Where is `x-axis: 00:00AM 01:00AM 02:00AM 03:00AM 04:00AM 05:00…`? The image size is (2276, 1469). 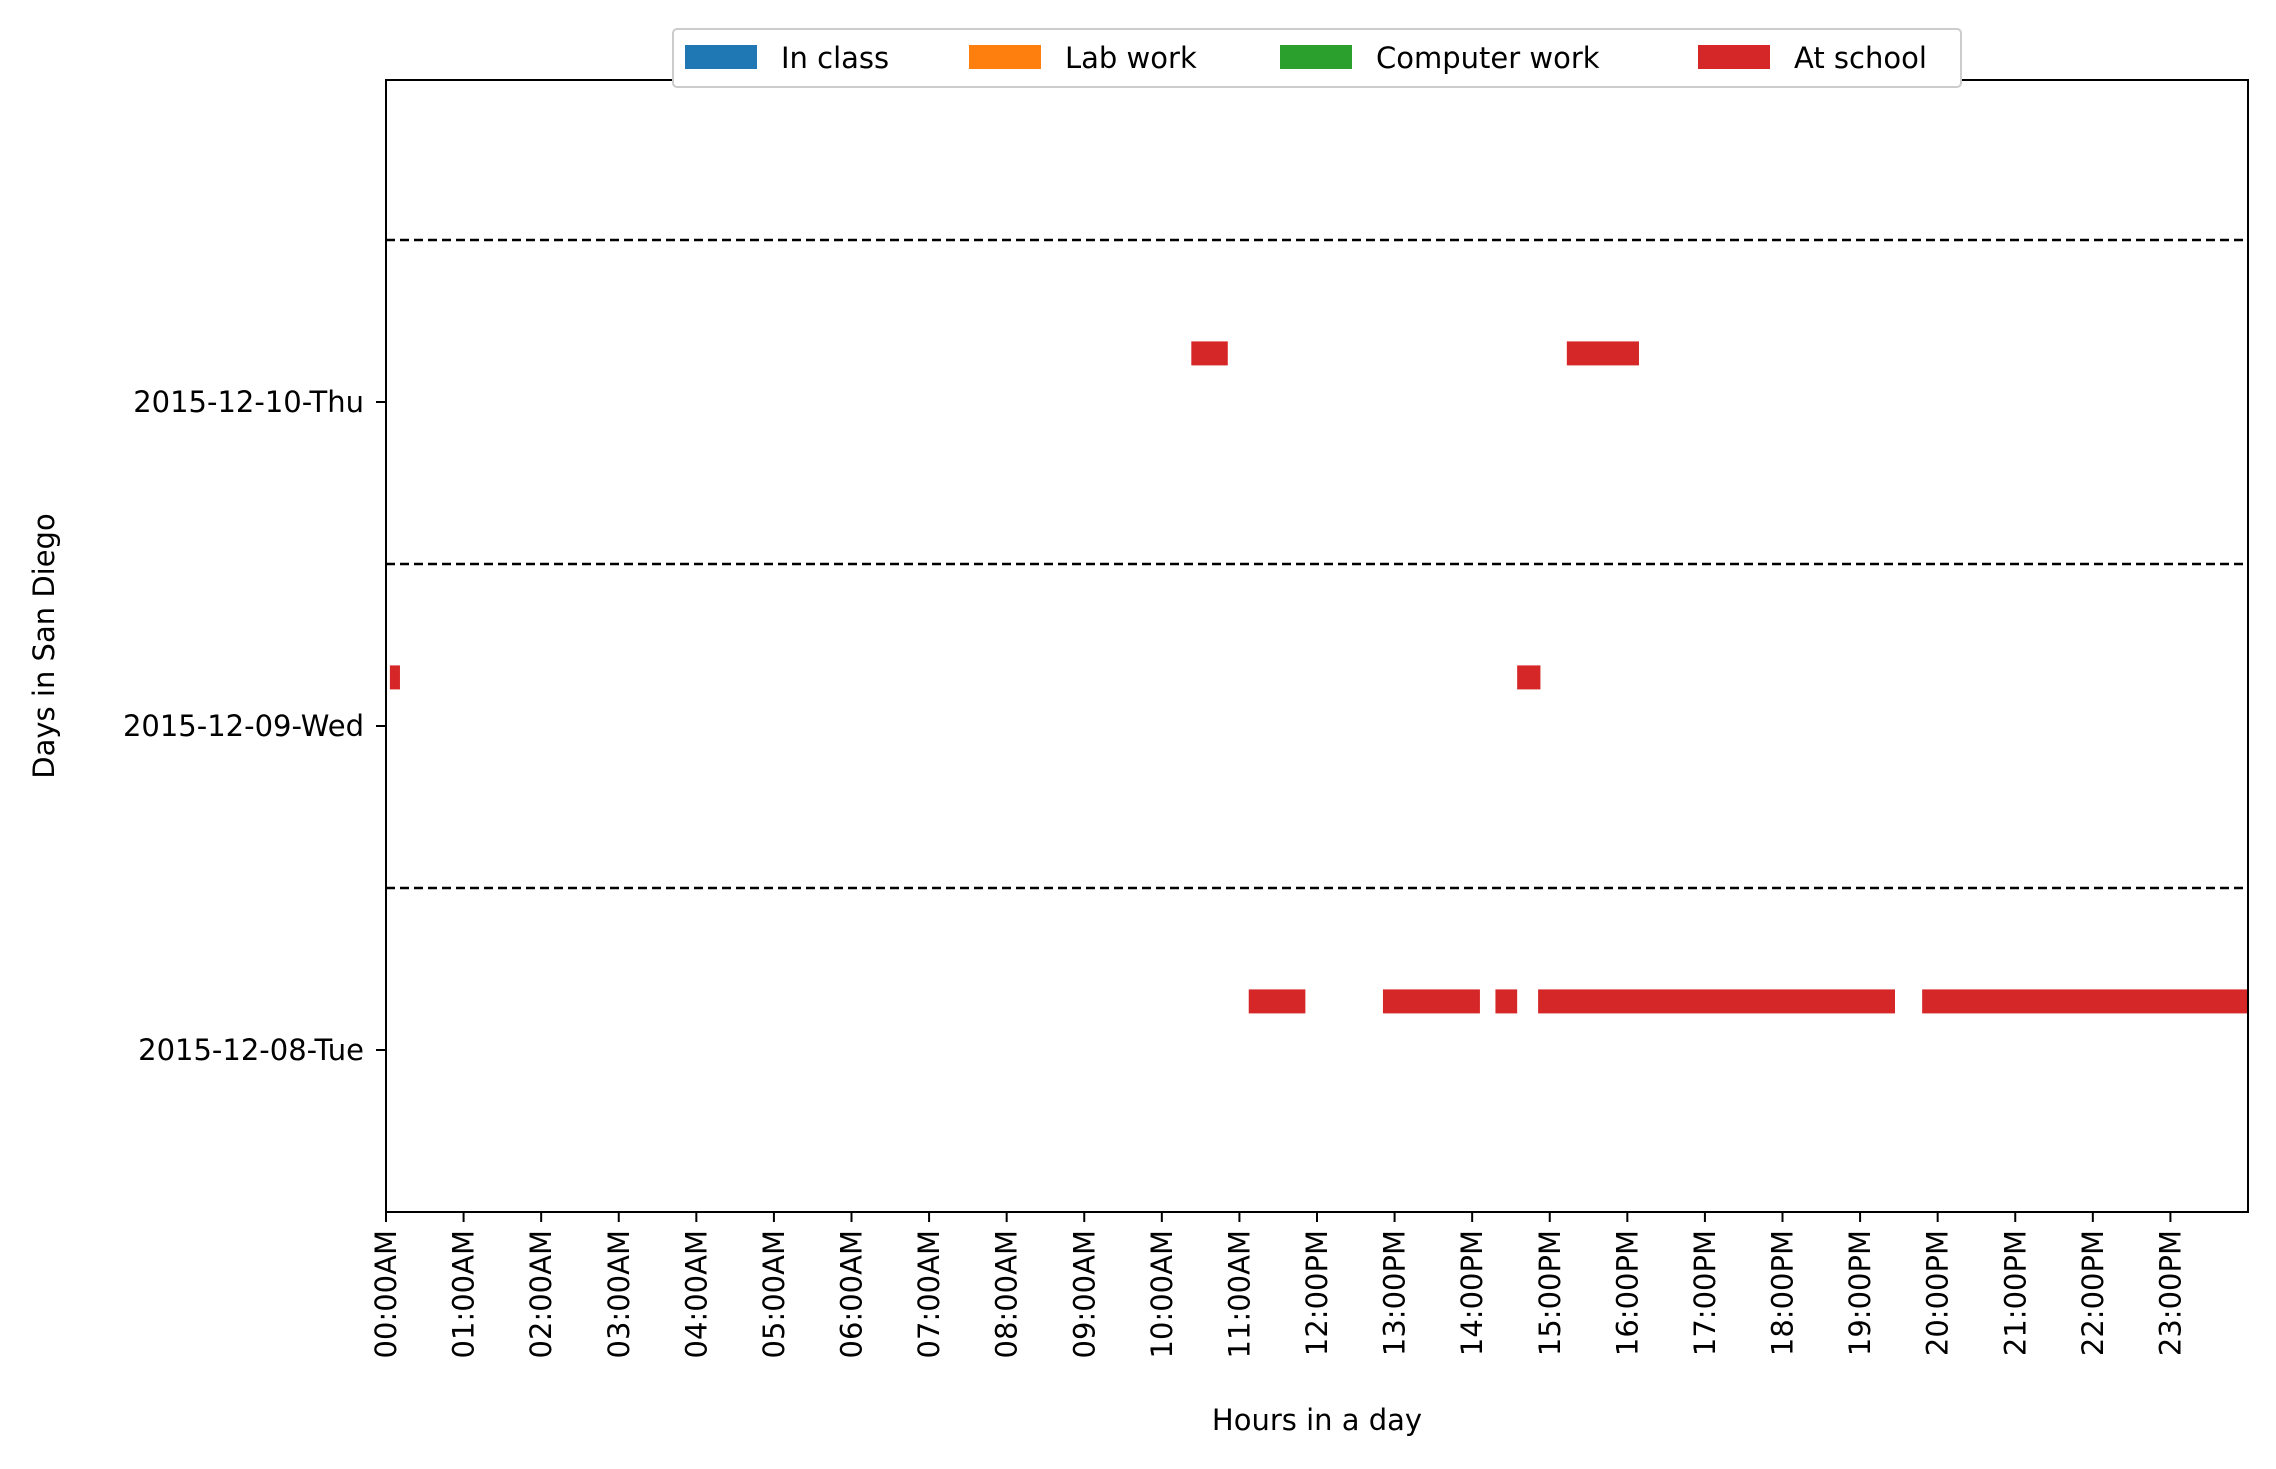
x-axis: 00:00AM 01:00AM 02:00AM 03:00AM 04:00AM 05:00… is located at coordinates (1278, 1285).